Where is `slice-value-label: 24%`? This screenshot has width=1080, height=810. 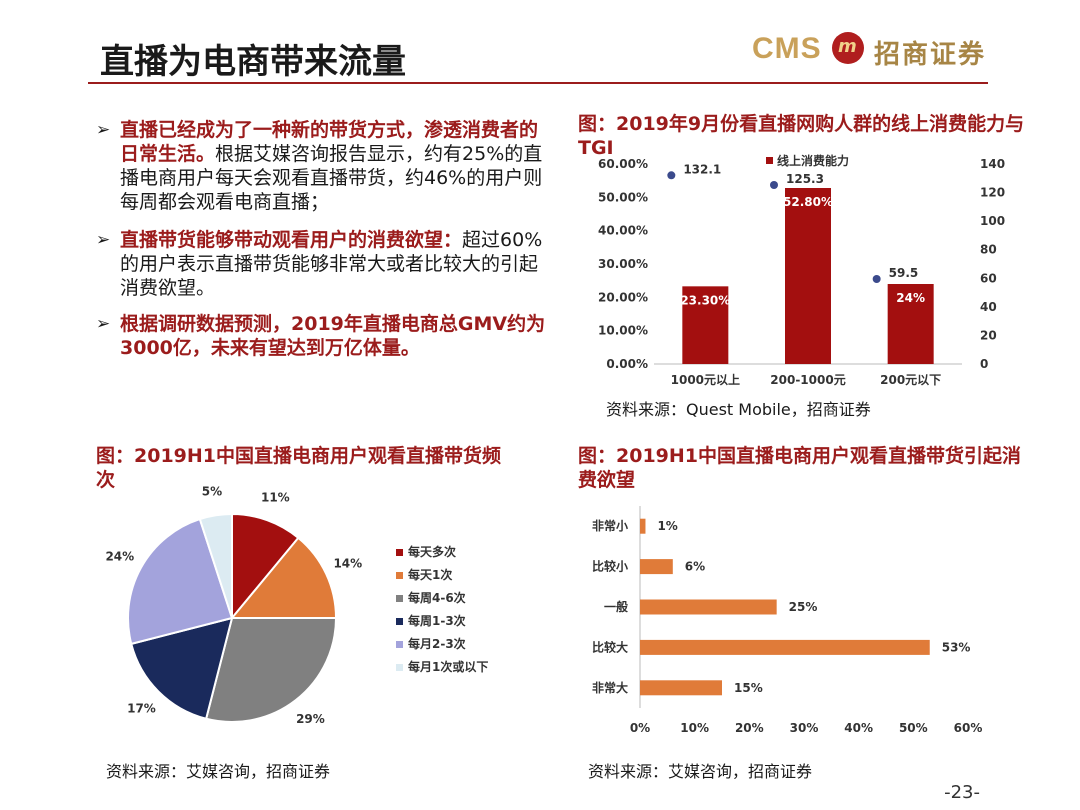
slice-value-label: 24% is located at coordinates (119, 556).